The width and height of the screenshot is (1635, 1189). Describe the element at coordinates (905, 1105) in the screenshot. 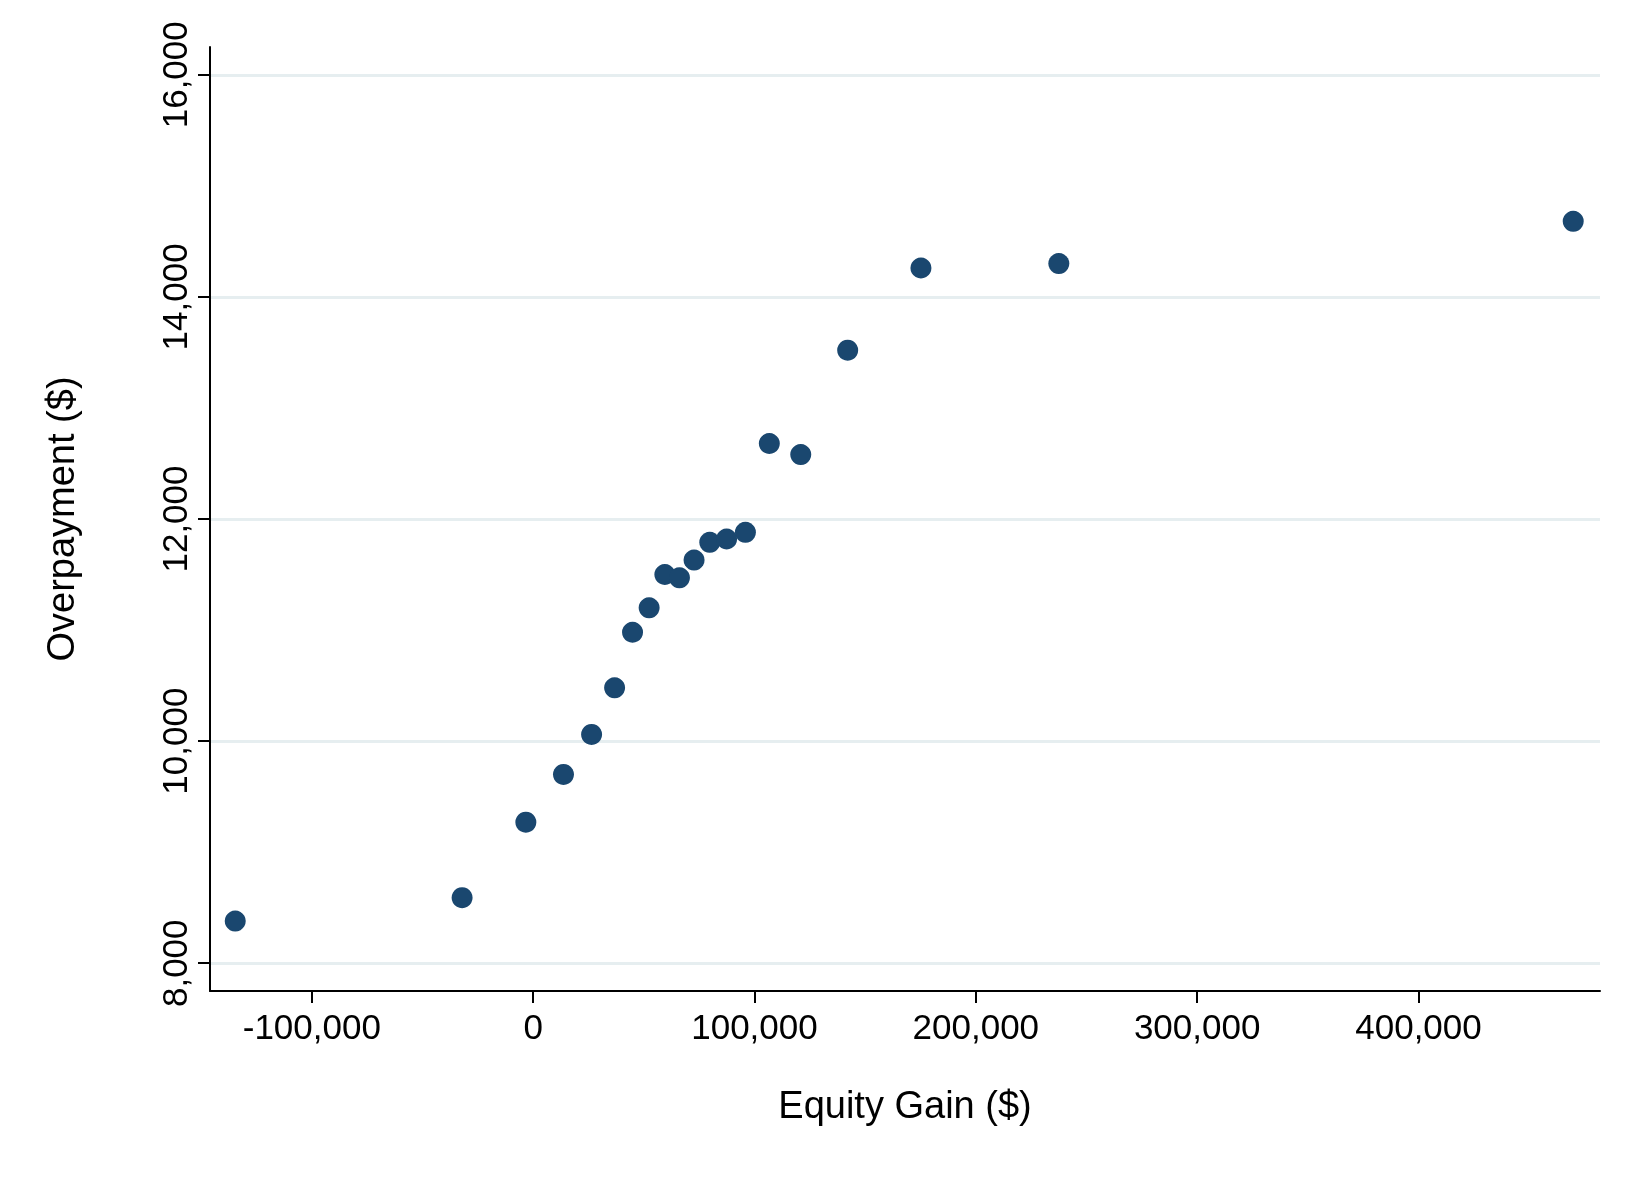

I see `x-axis-title: Equity Gain ($)` at that location.